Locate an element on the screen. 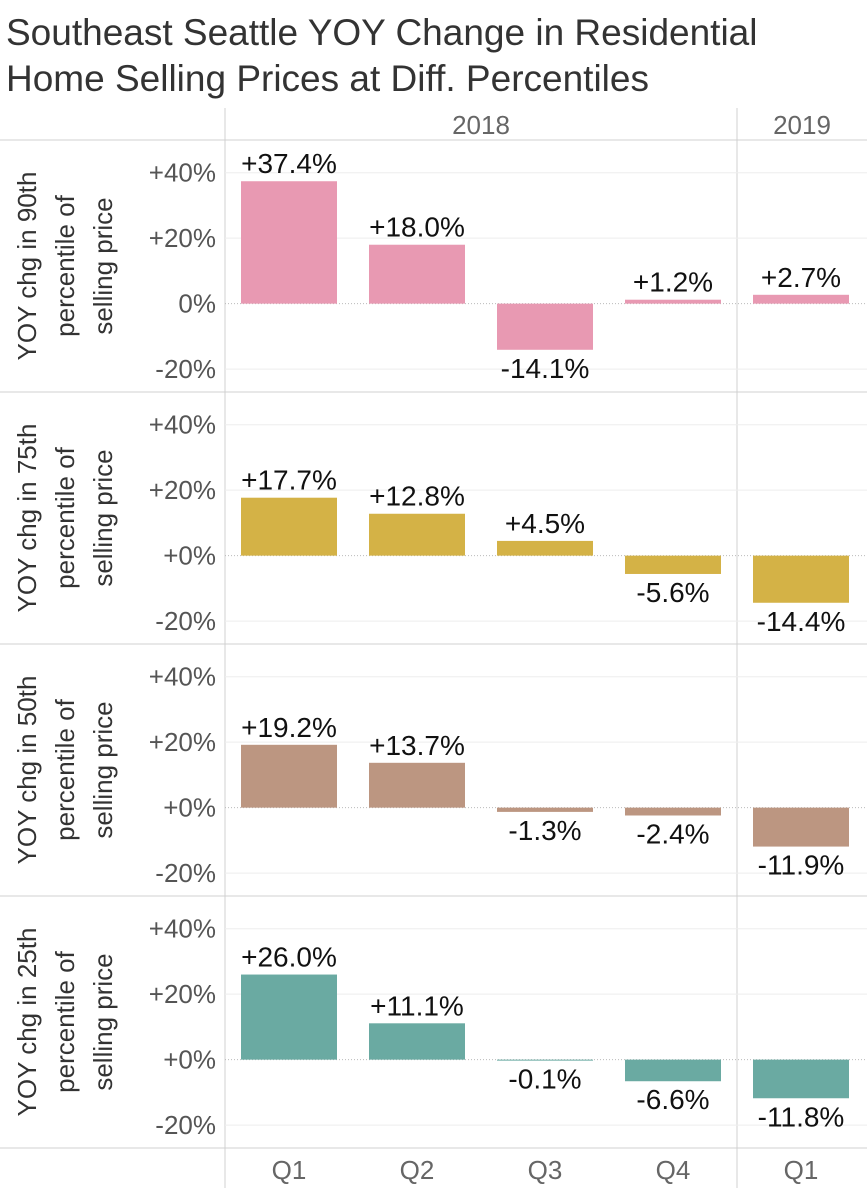 This screenshot has height=1188, width=867. x-tick-label: Q4 is located at coordinates (673, 1170).